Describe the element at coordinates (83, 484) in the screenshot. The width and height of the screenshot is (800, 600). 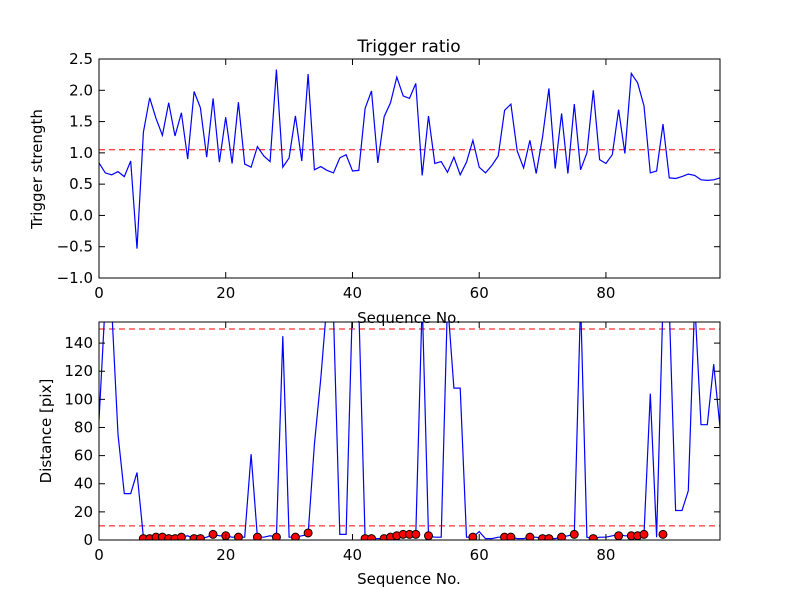
I see `bottom-y-tick-label: 40` at that location.